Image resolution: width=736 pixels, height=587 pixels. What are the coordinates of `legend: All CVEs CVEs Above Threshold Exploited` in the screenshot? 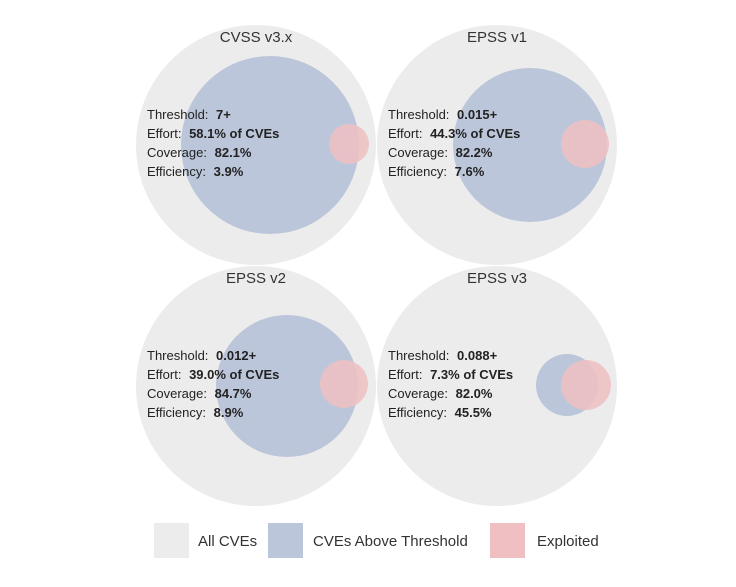 It's located at (376, 540).